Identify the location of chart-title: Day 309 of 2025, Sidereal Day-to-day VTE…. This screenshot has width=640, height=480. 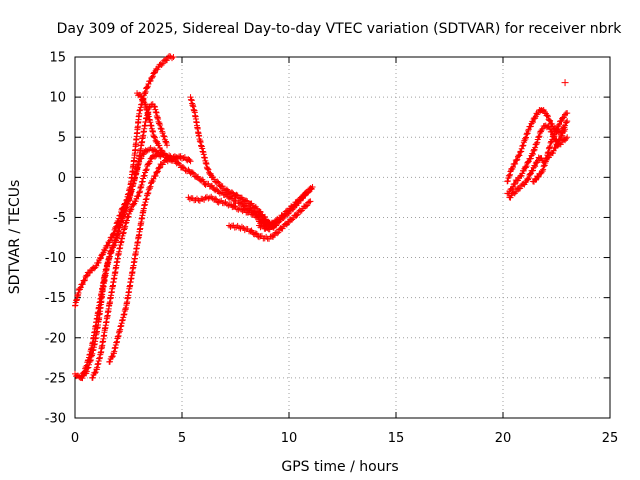
(340, 29).